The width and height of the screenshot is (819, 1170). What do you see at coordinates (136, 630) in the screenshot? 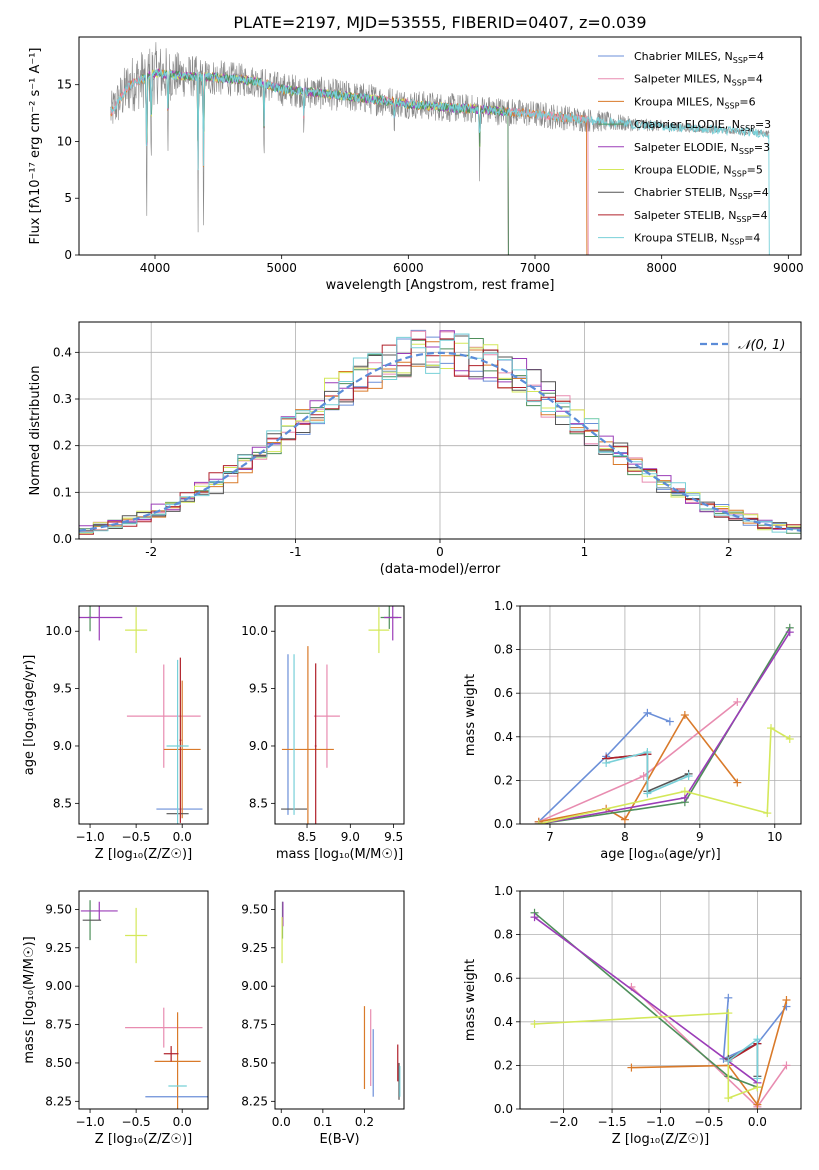
I see `errorbar-point-kroupa-elodie` at bounding box center [136, 630].